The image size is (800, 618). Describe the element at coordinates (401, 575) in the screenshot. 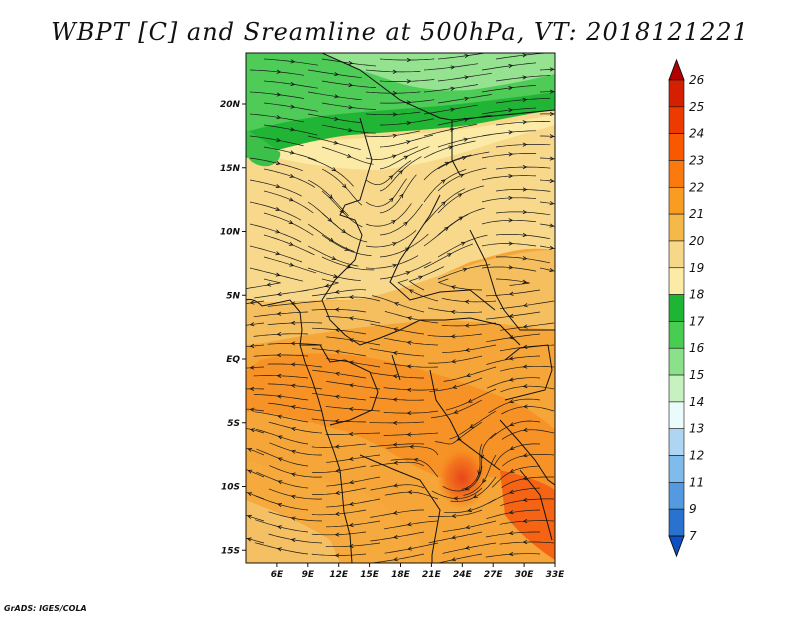

I see `lon-tick-label: 18E` at that location.